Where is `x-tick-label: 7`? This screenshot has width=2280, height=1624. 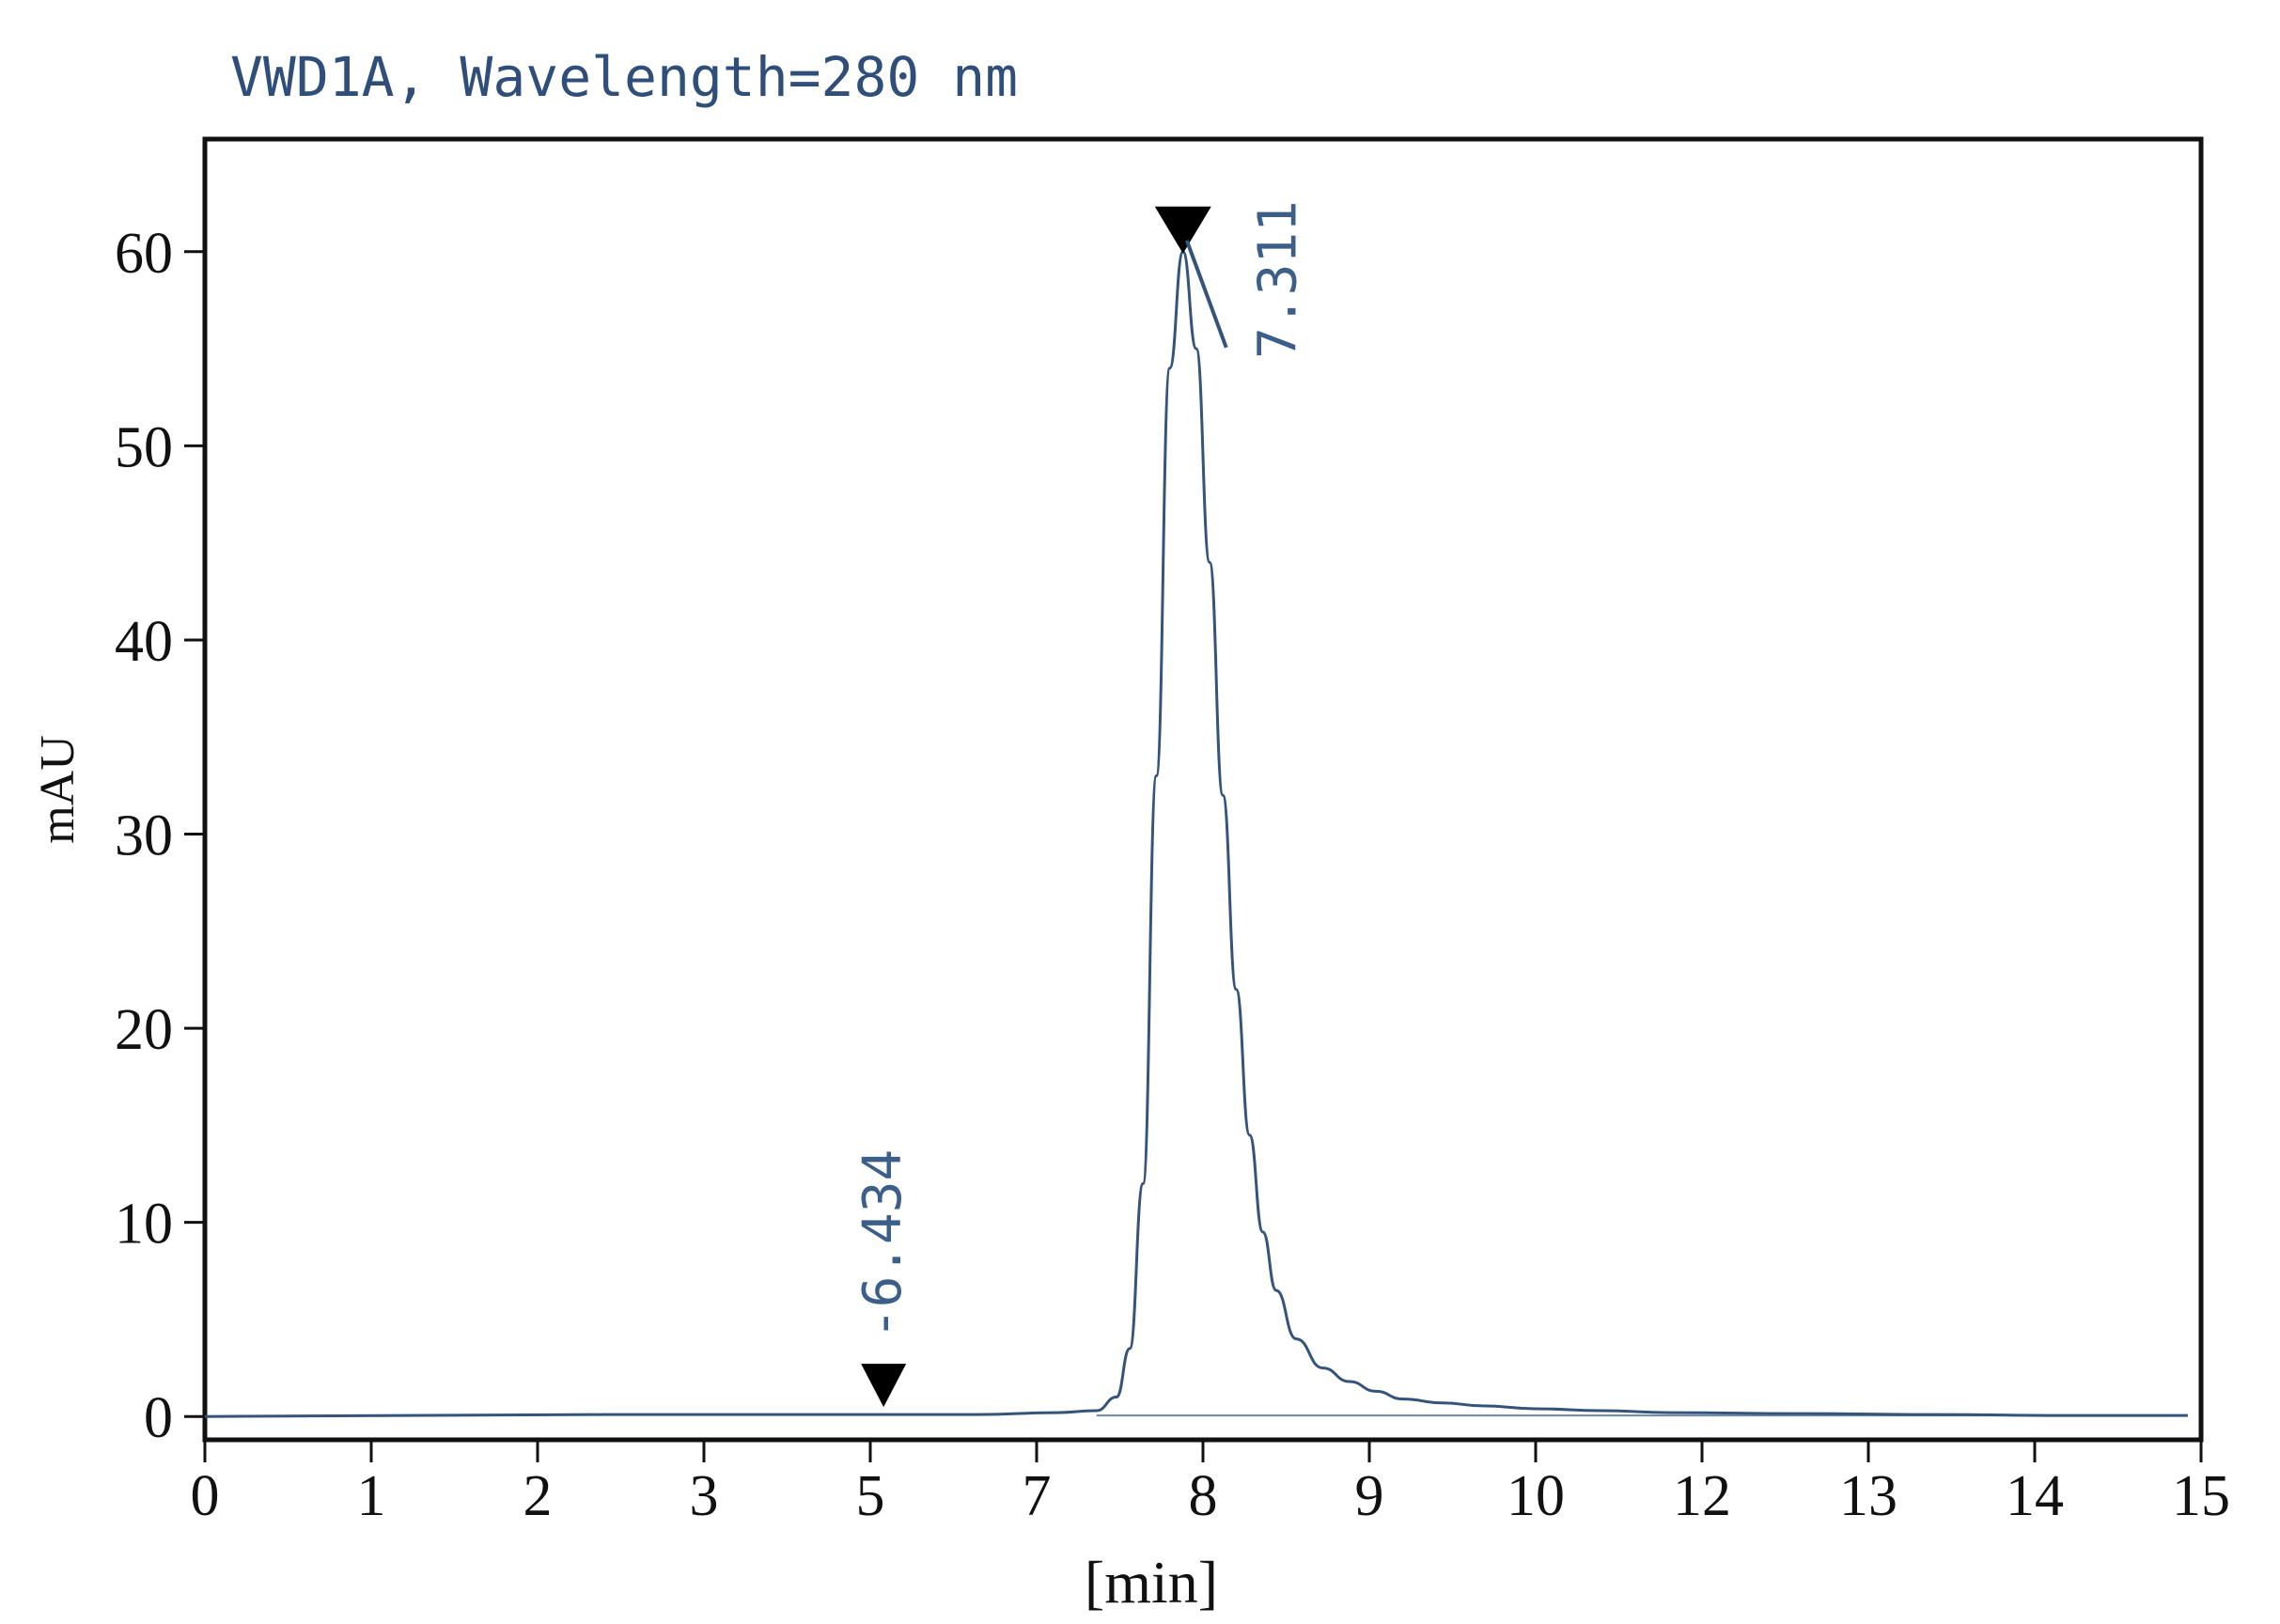 x-tick-label: 7 is located at coordinates (1037, 1496).